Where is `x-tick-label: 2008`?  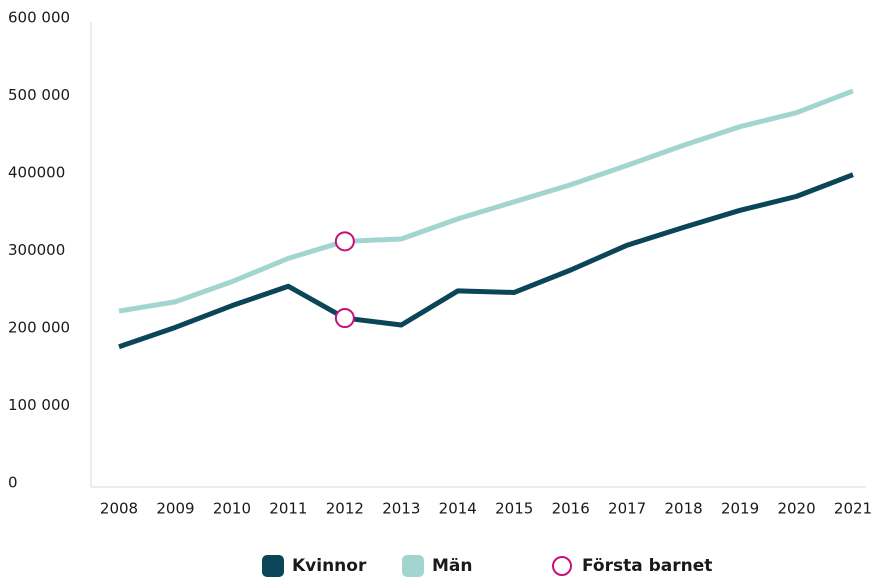
x-tick-label: 2008 is located at coordinates (119, 509).